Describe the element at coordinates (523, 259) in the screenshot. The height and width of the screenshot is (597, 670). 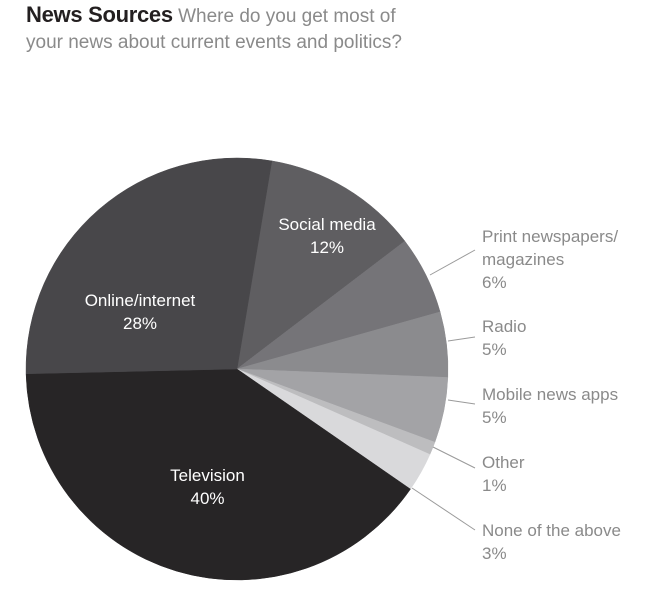
I see `label-name: magazines` at that location.